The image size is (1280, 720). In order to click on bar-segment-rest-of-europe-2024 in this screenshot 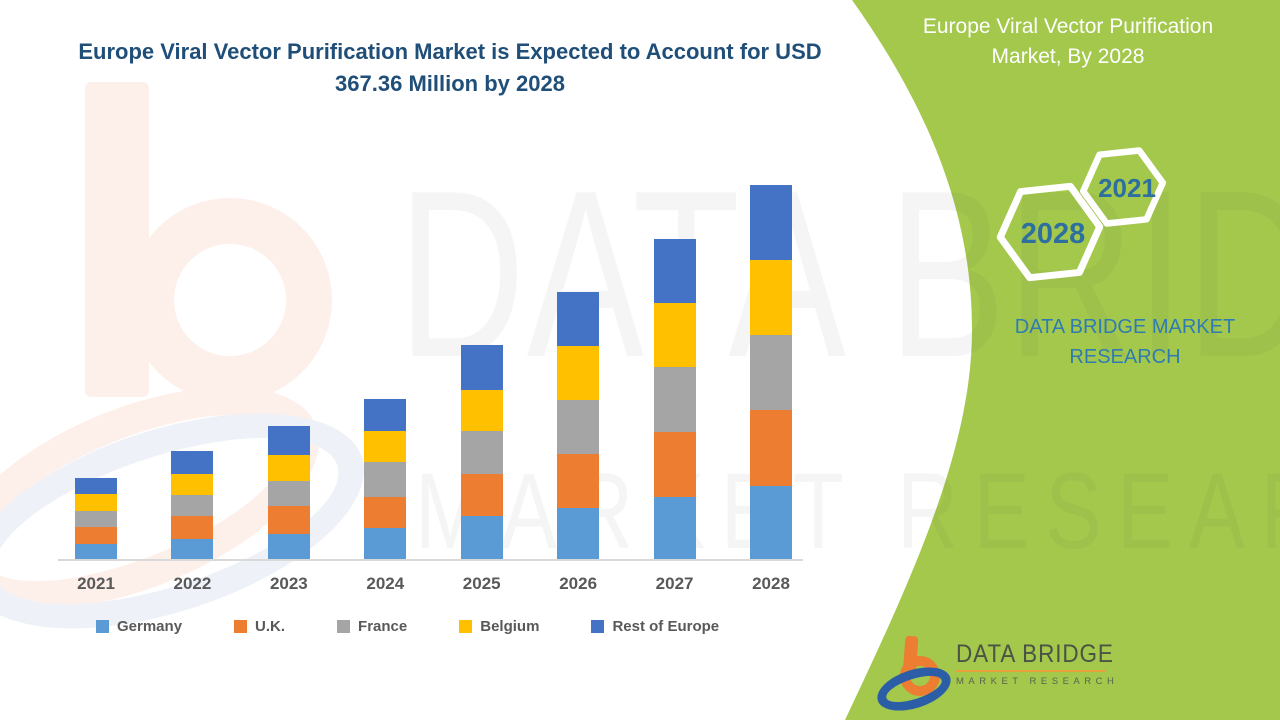, I will do `click(385, 414)`.